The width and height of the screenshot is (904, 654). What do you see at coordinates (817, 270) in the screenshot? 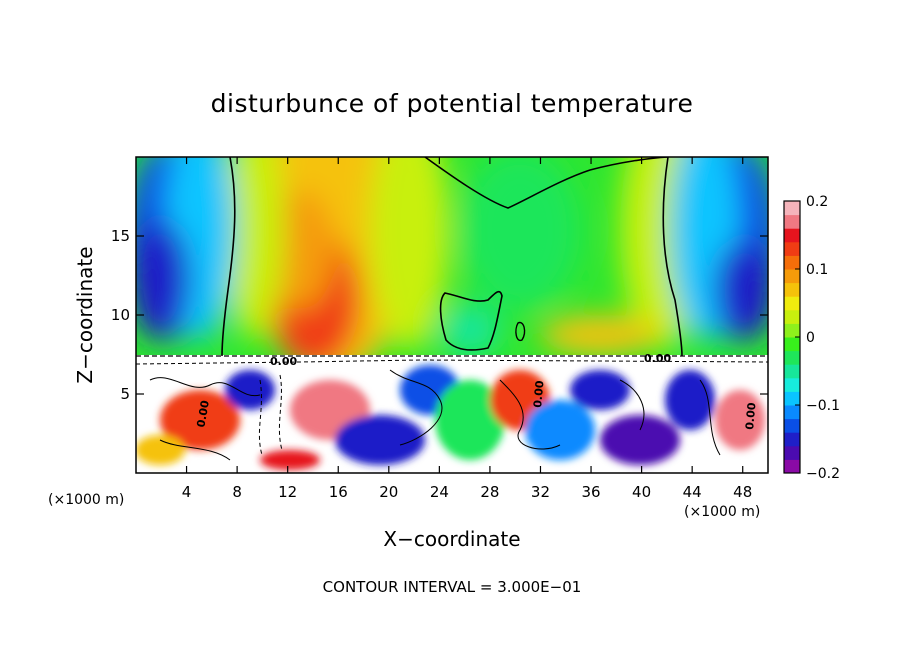
I see `colorbar-tick-label: 0.1` at bounding box center [817, 270].